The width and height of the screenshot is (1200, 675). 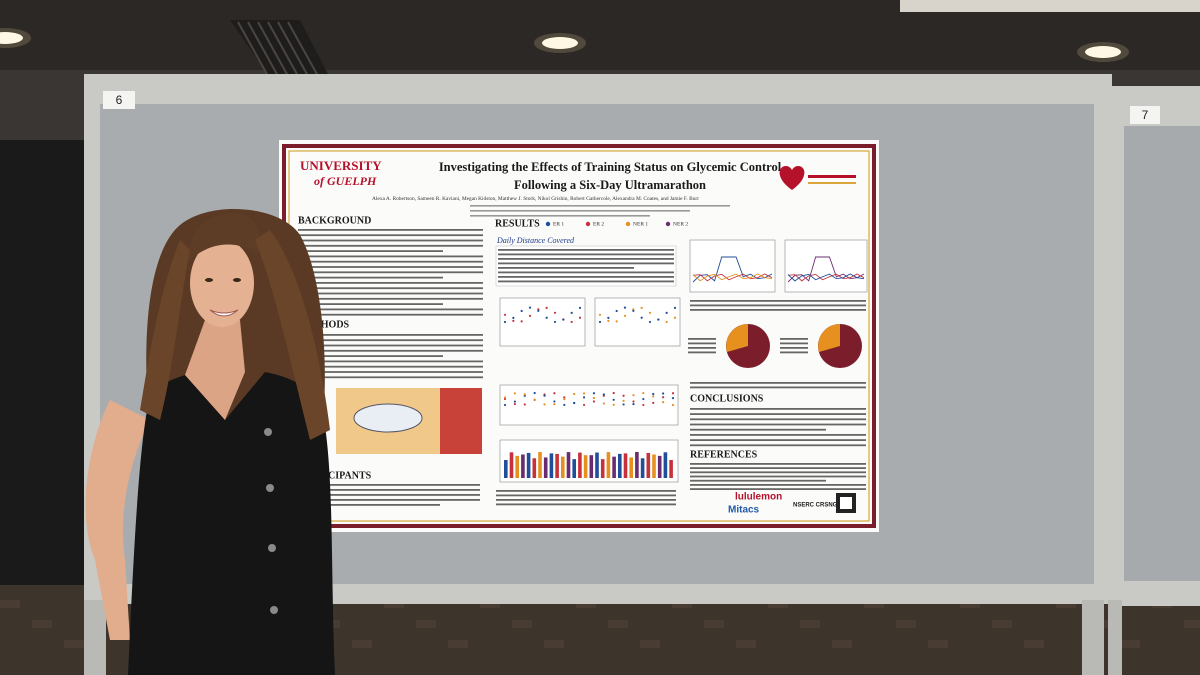 What do you see at coordinates (724, 454) in the screenshot?
I see `section-heading: REFERENCES` at bounding box center [724, 454].